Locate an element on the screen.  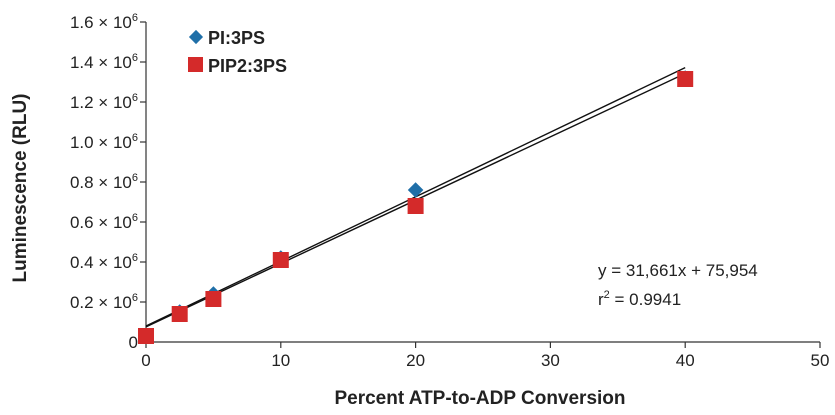
regression-annotation: y = 31,661x + 75,954 r2 = 0.9941 is located at coordinates (678, 285).